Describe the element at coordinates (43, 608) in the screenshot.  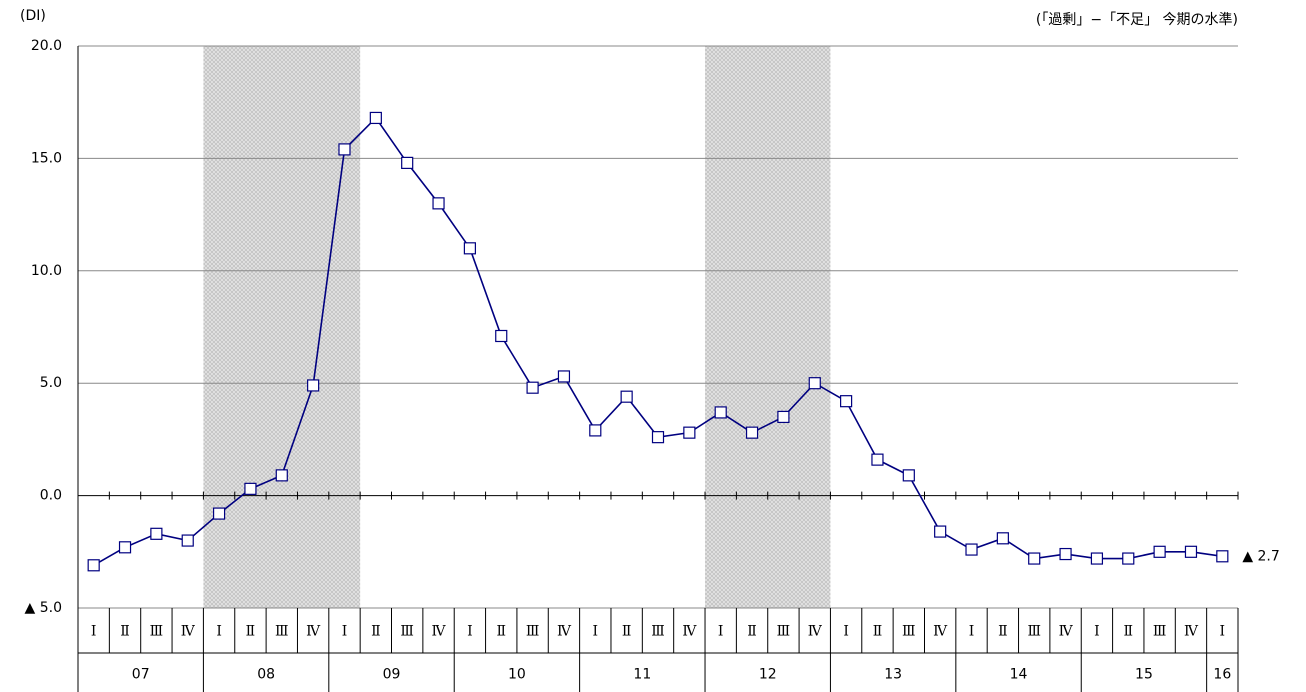
I see `y-tick-label: ▲ 5.0` at that location.